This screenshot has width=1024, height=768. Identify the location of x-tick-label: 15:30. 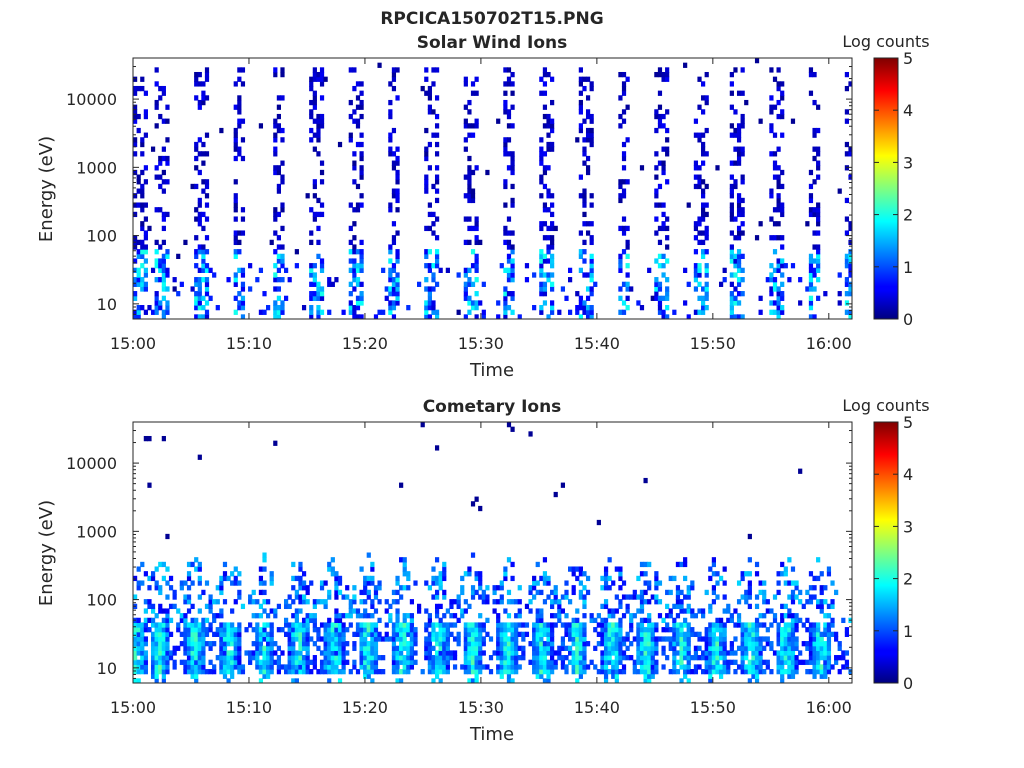
(481, 707).